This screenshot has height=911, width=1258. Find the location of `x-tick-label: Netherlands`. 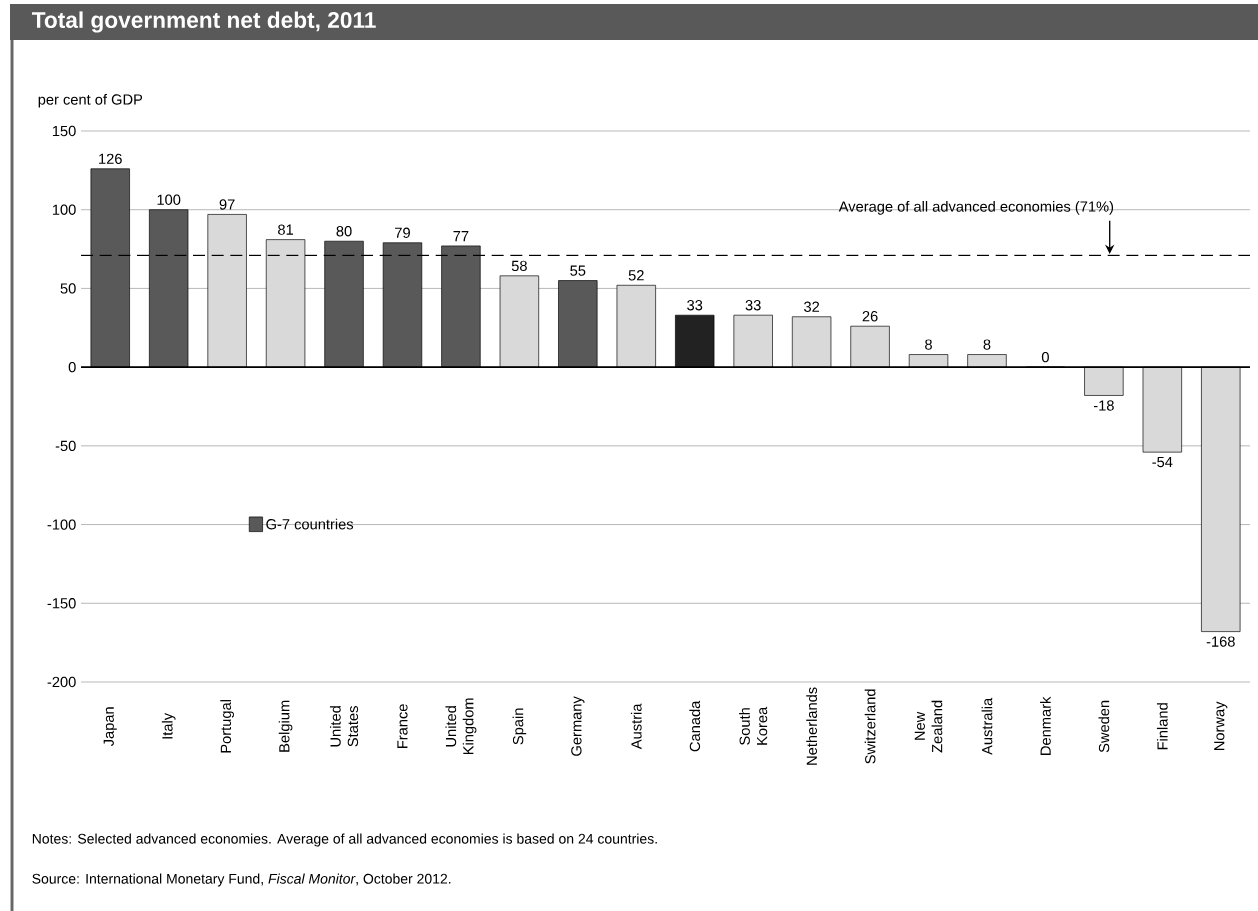

x-tick-label: Netherlands is located at coordinates (812, 726).